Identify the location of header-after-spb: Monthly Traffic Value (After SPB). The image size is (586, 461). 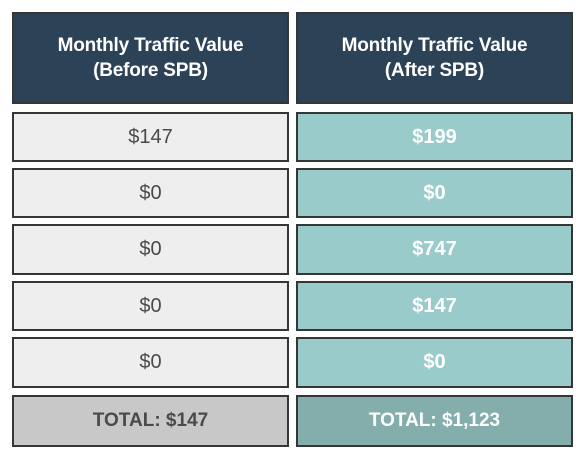
(434, 58).